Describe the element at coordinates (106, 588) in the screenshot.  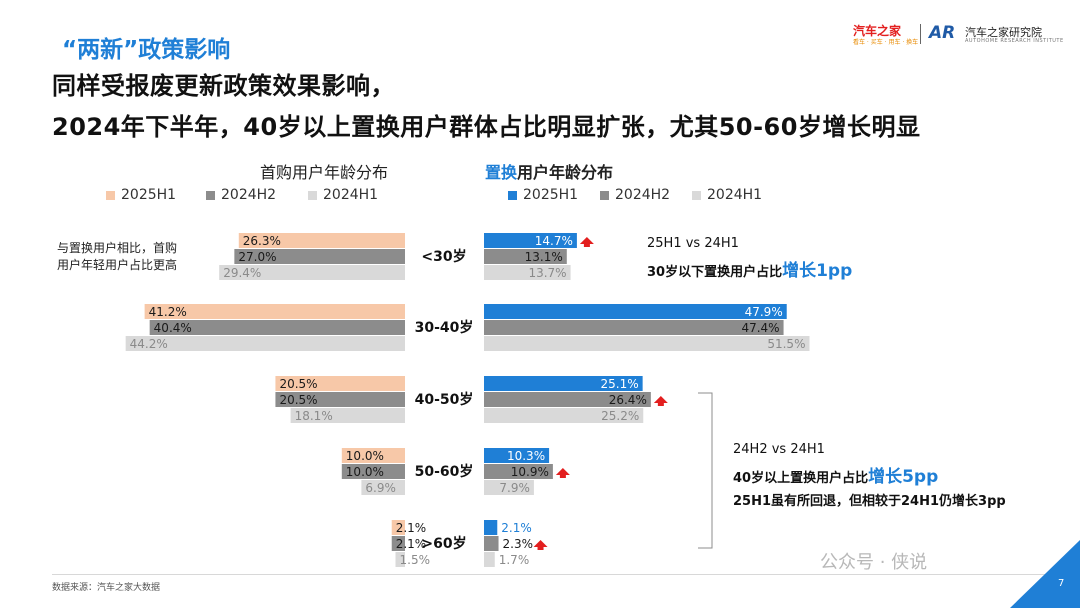
I see `data-source: 数据来源：汽车之家大数据` at that location.